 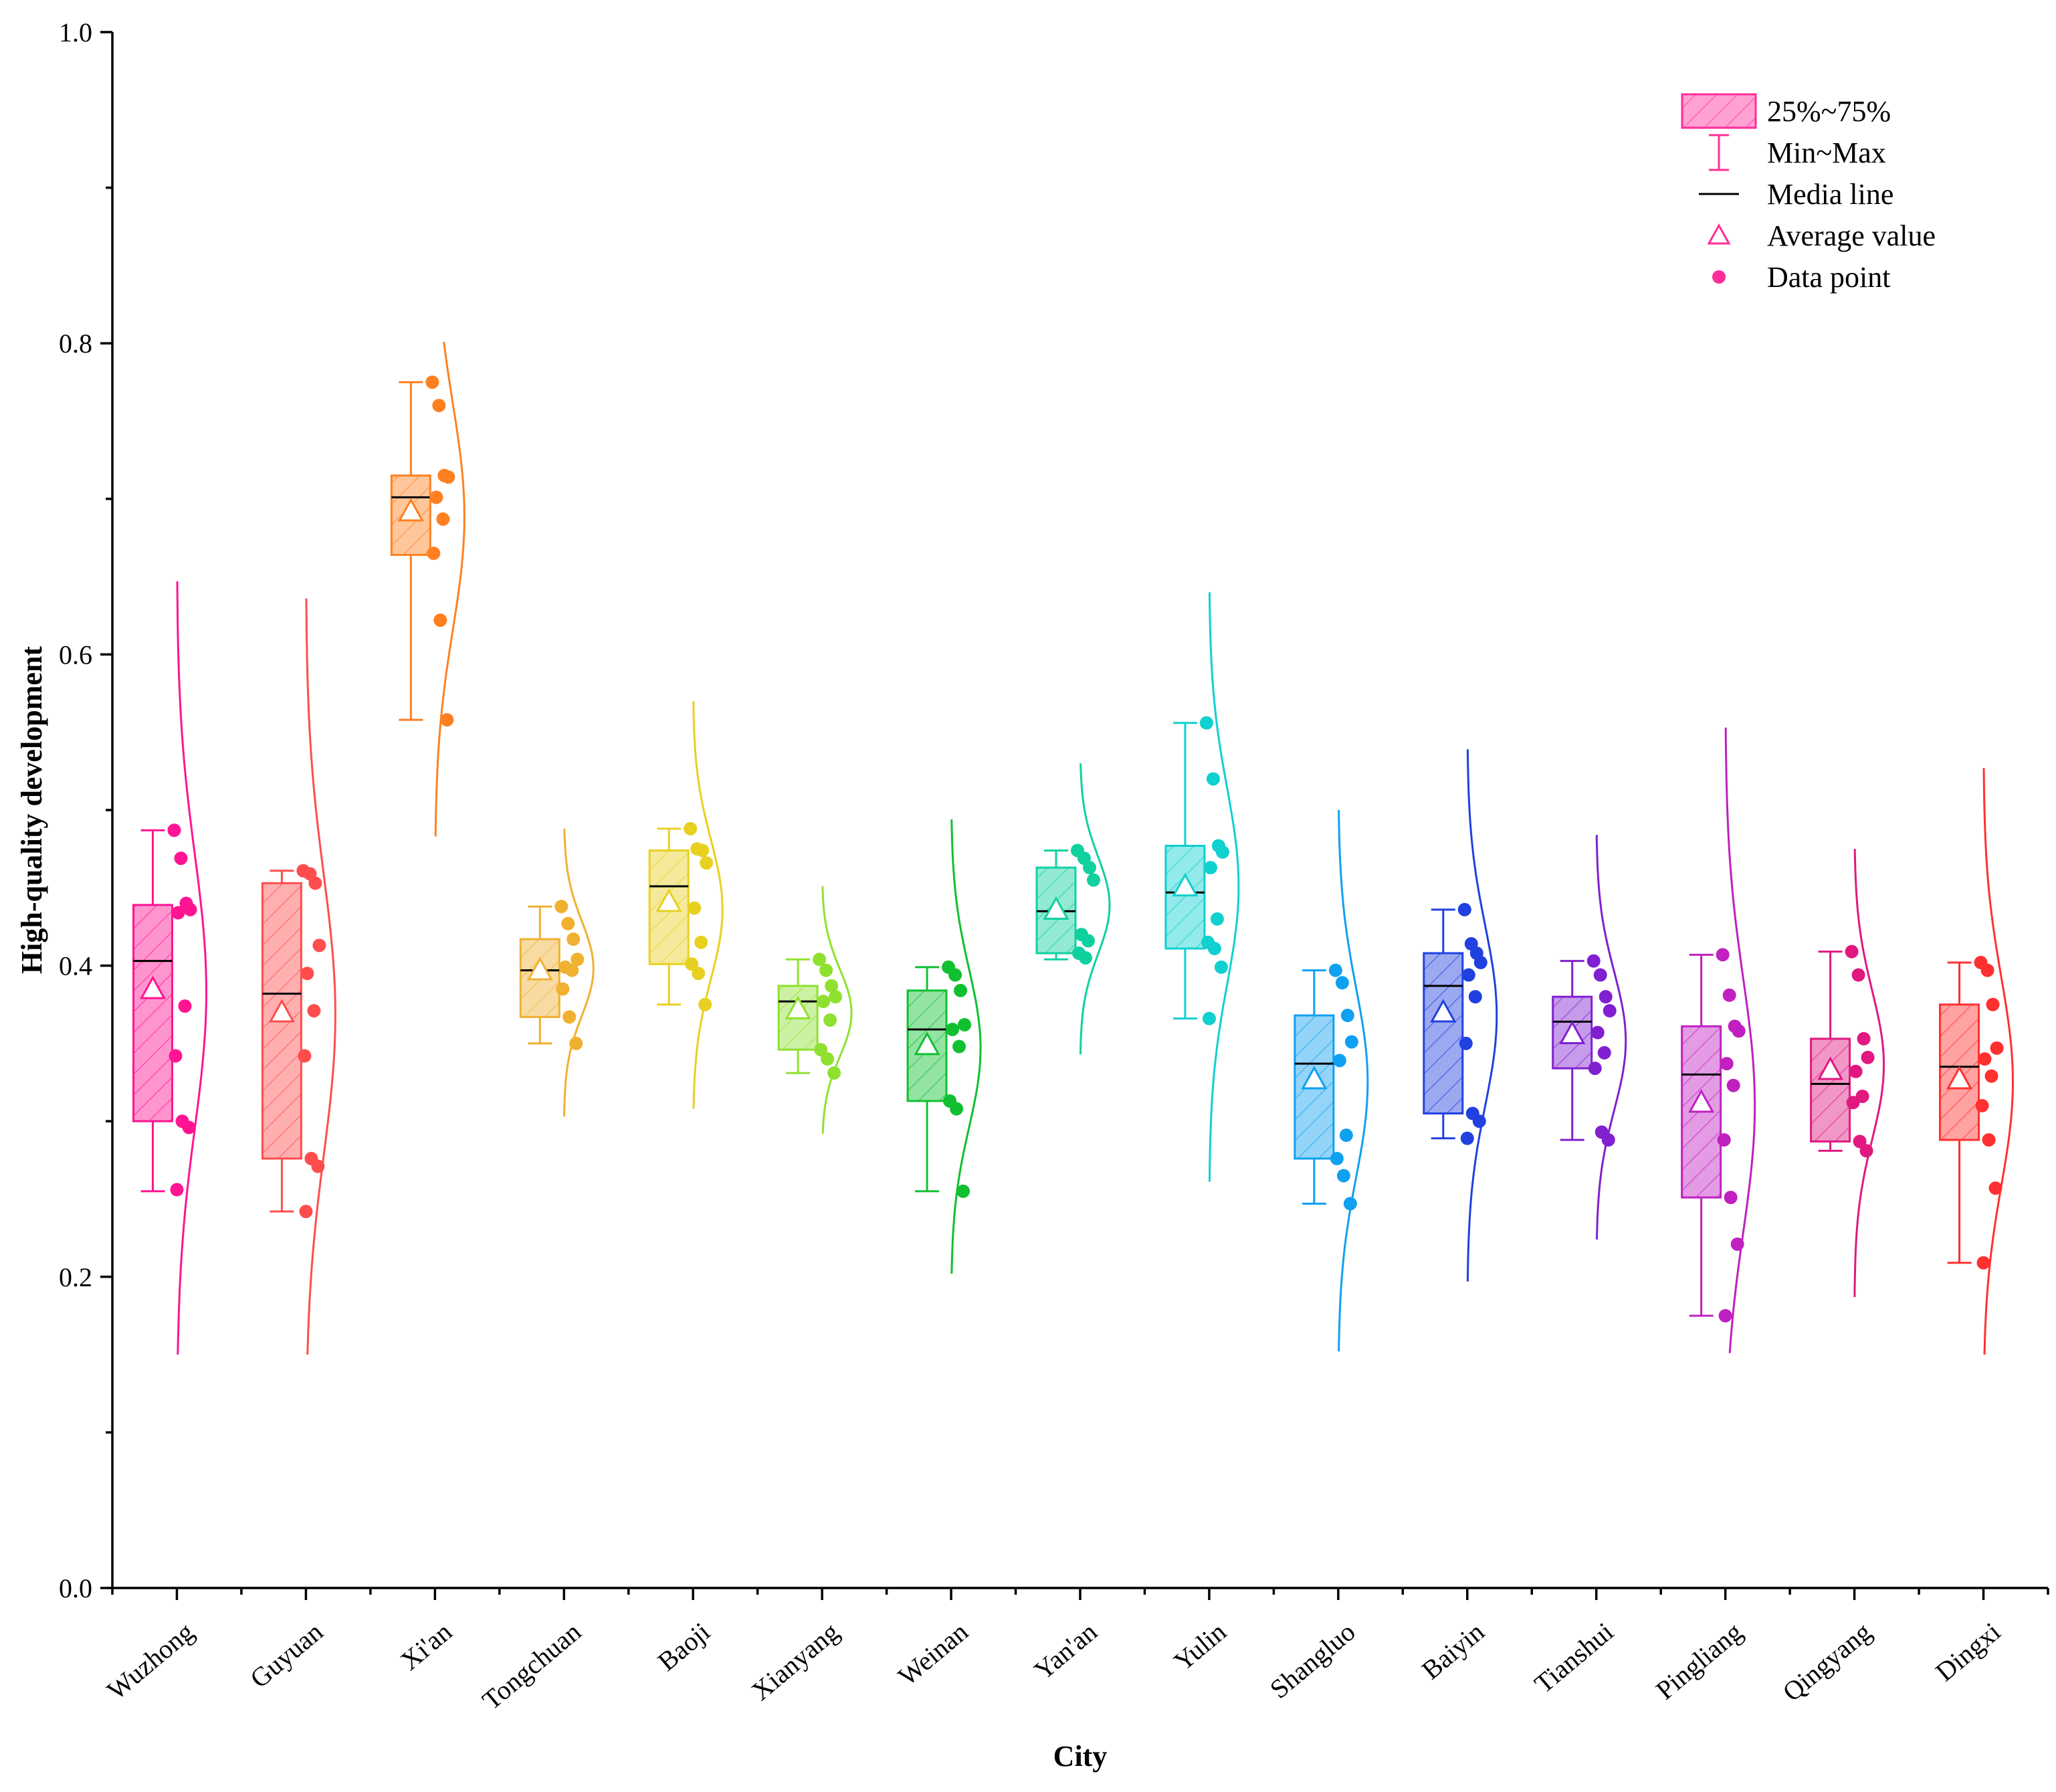 I want to click on x-tick-label: Pingliang, so click(x=1699, y=1660).